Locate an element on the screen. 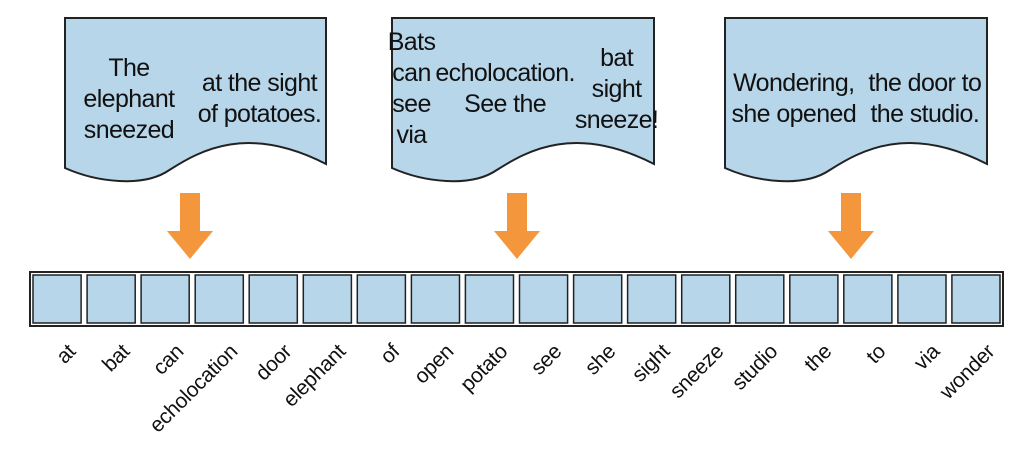  vocabulary-cell-she is located at coordinates (597, 299).